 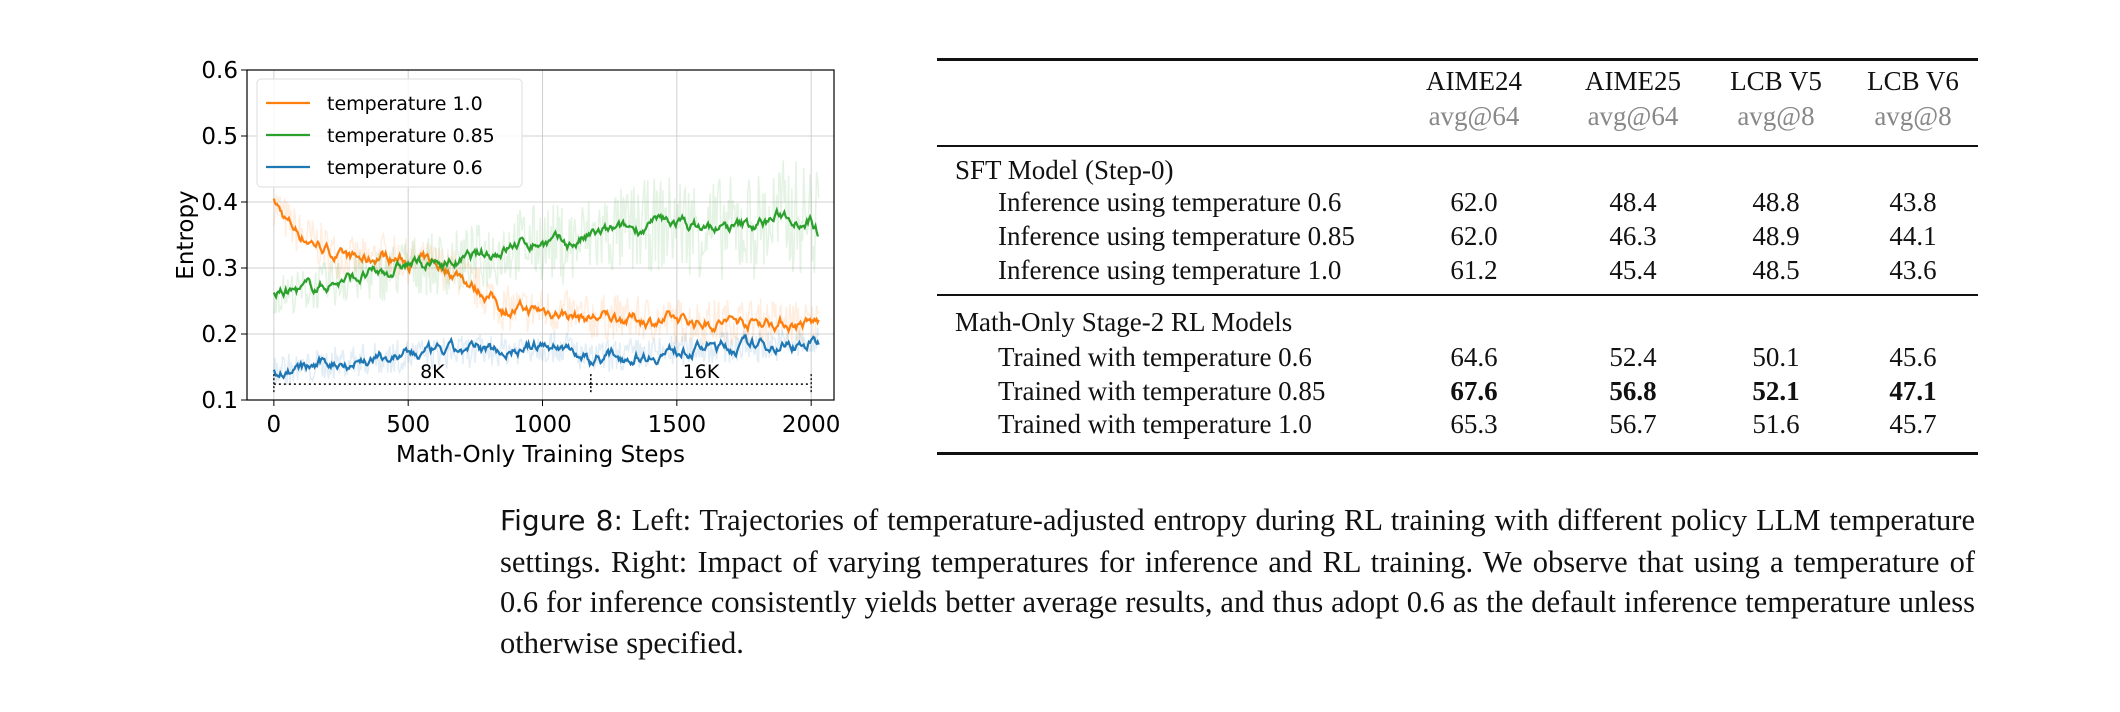 I want to click on row-label: Inference using temperature 1.0, so click(x=1170, y=270).